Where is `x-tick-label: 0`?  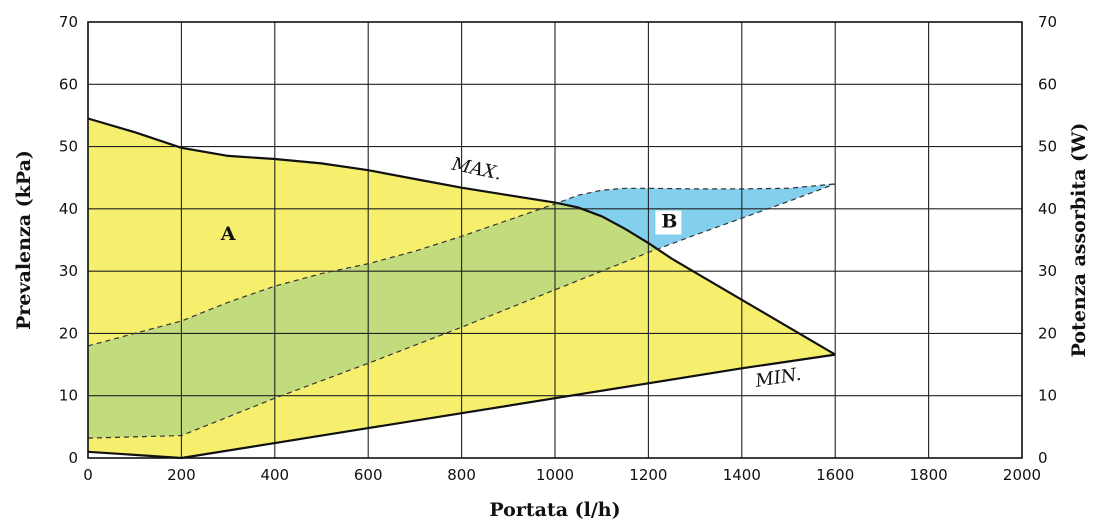
x-tick-label: 0 is located at coordinates (88, 475).